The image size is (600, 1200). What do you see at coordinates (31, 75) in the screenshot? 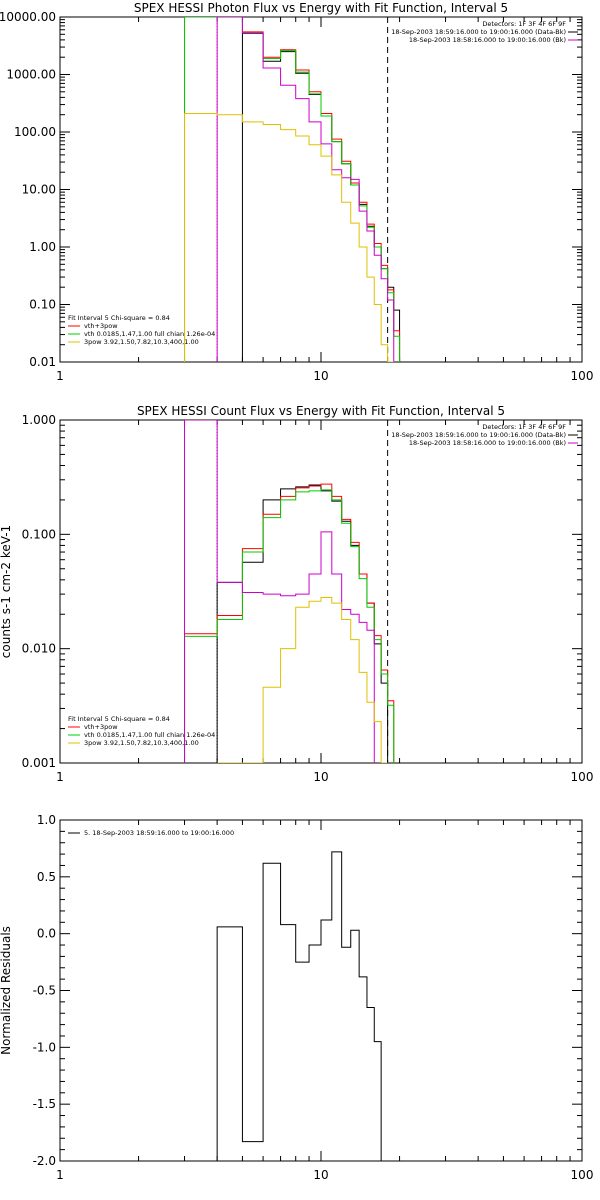
I see `y-tick-label: 1000.00` at bounding box center [31, 75].